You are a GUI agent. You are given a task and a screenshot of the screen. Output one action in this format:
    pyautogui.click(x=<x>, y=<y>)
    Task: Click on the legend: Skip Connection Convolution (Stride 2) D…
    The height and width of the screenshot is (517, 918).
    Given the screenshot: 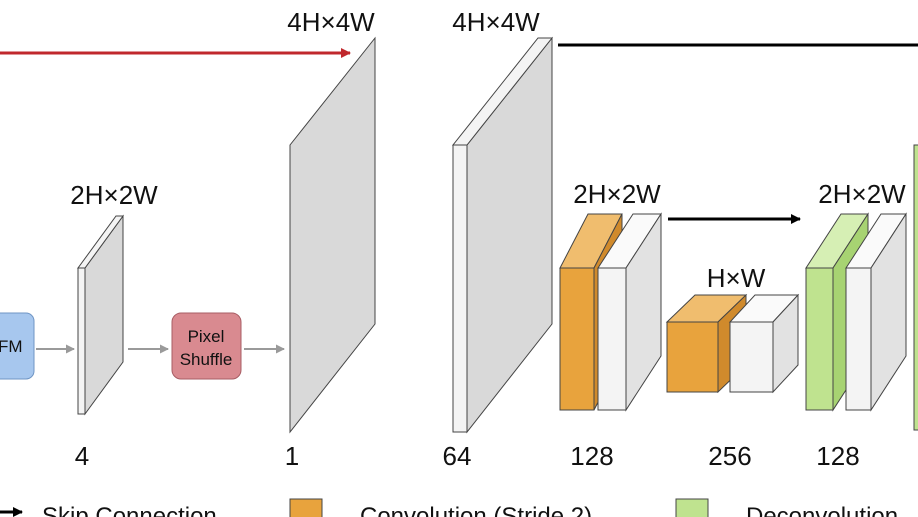 What is the action you would take?
    pyautogui.click(x=449, y=507)
    